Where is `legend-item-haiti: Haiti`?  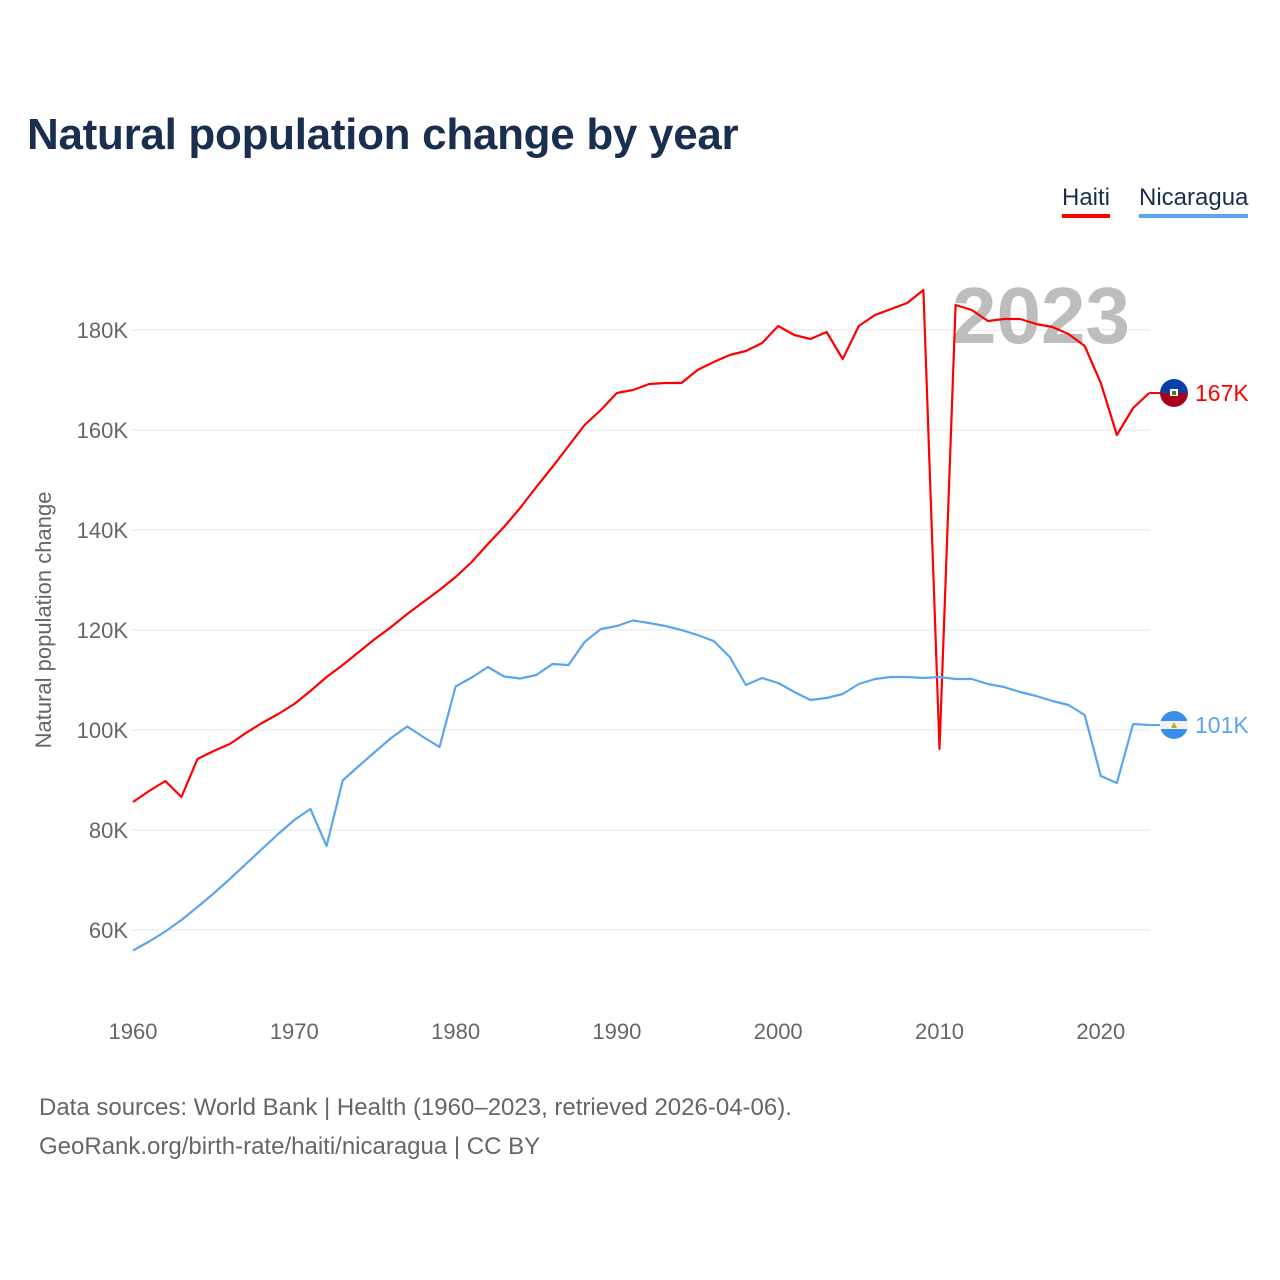 legend-item-haiti: Haiti is located at coordinates (1086, 201).